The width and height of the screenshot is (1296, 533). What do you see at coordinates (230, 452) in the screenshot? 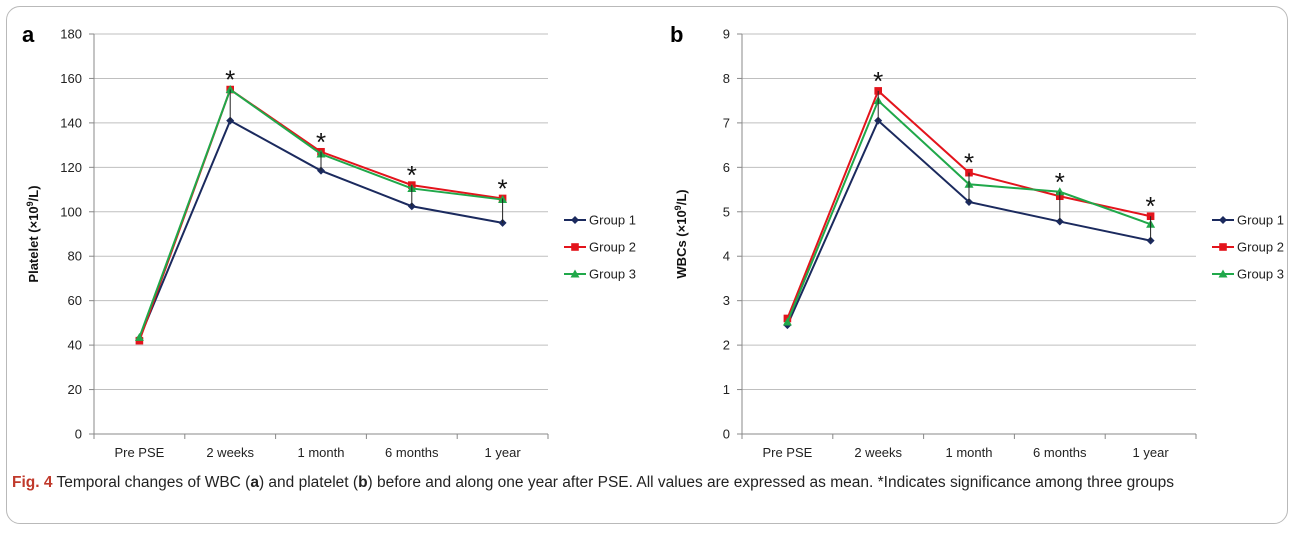
I see `x-tick-label-a: 2 weeks` at bounding box center [230, 452].